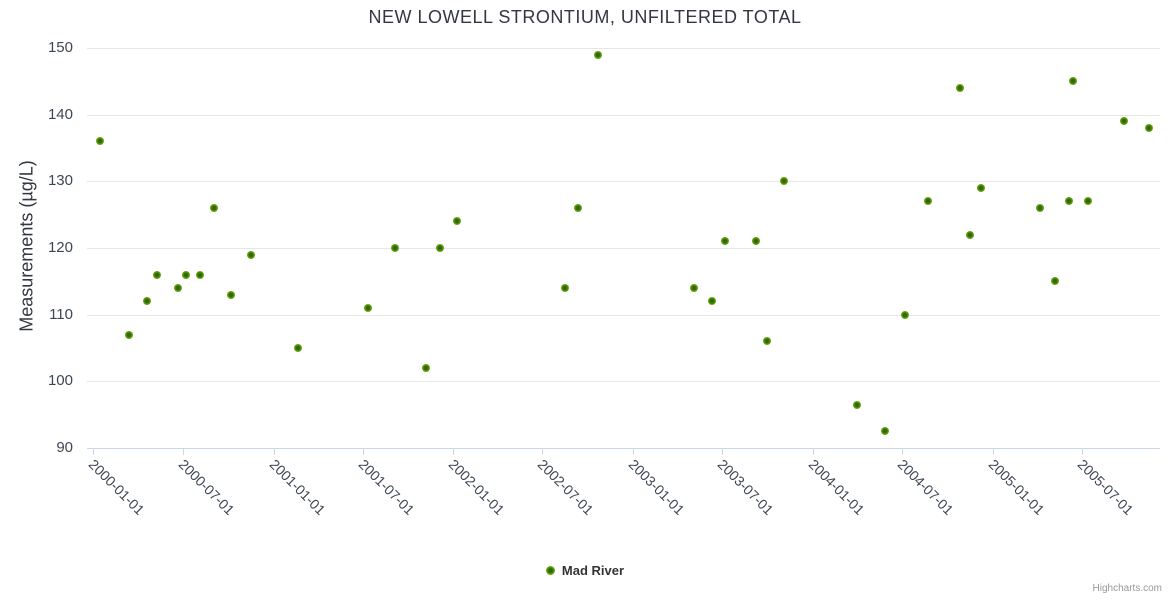 The image size is (1170, 600). What do you see at coordinates (836, 487) in the screenshot?
I see `x-axis-label: 2004-01-01` at bounding box center [836, 487].